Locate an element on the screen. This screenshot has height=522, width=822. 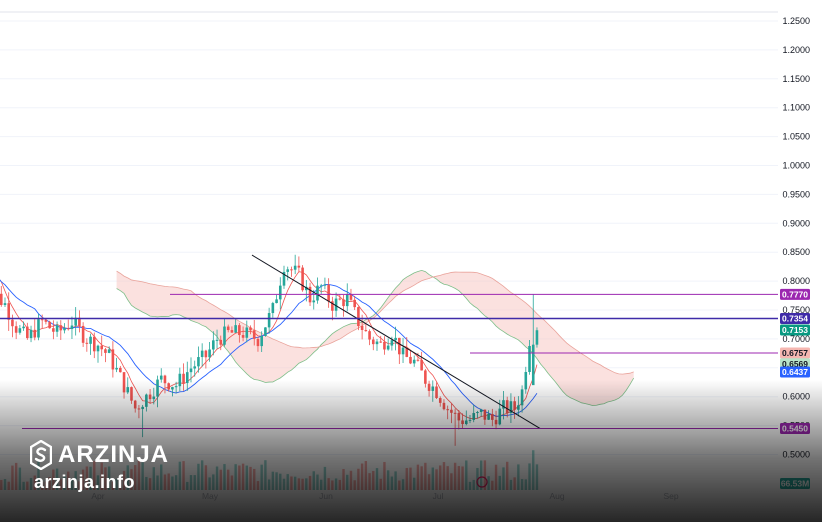
watermark-logo: ARZINJA is located at coordinates (99, 455).